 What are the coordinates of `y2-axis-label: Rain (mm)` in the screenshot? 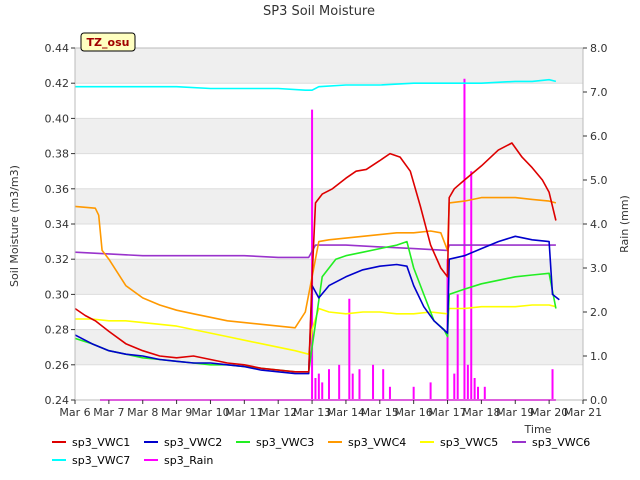 It's located at (624, 224).